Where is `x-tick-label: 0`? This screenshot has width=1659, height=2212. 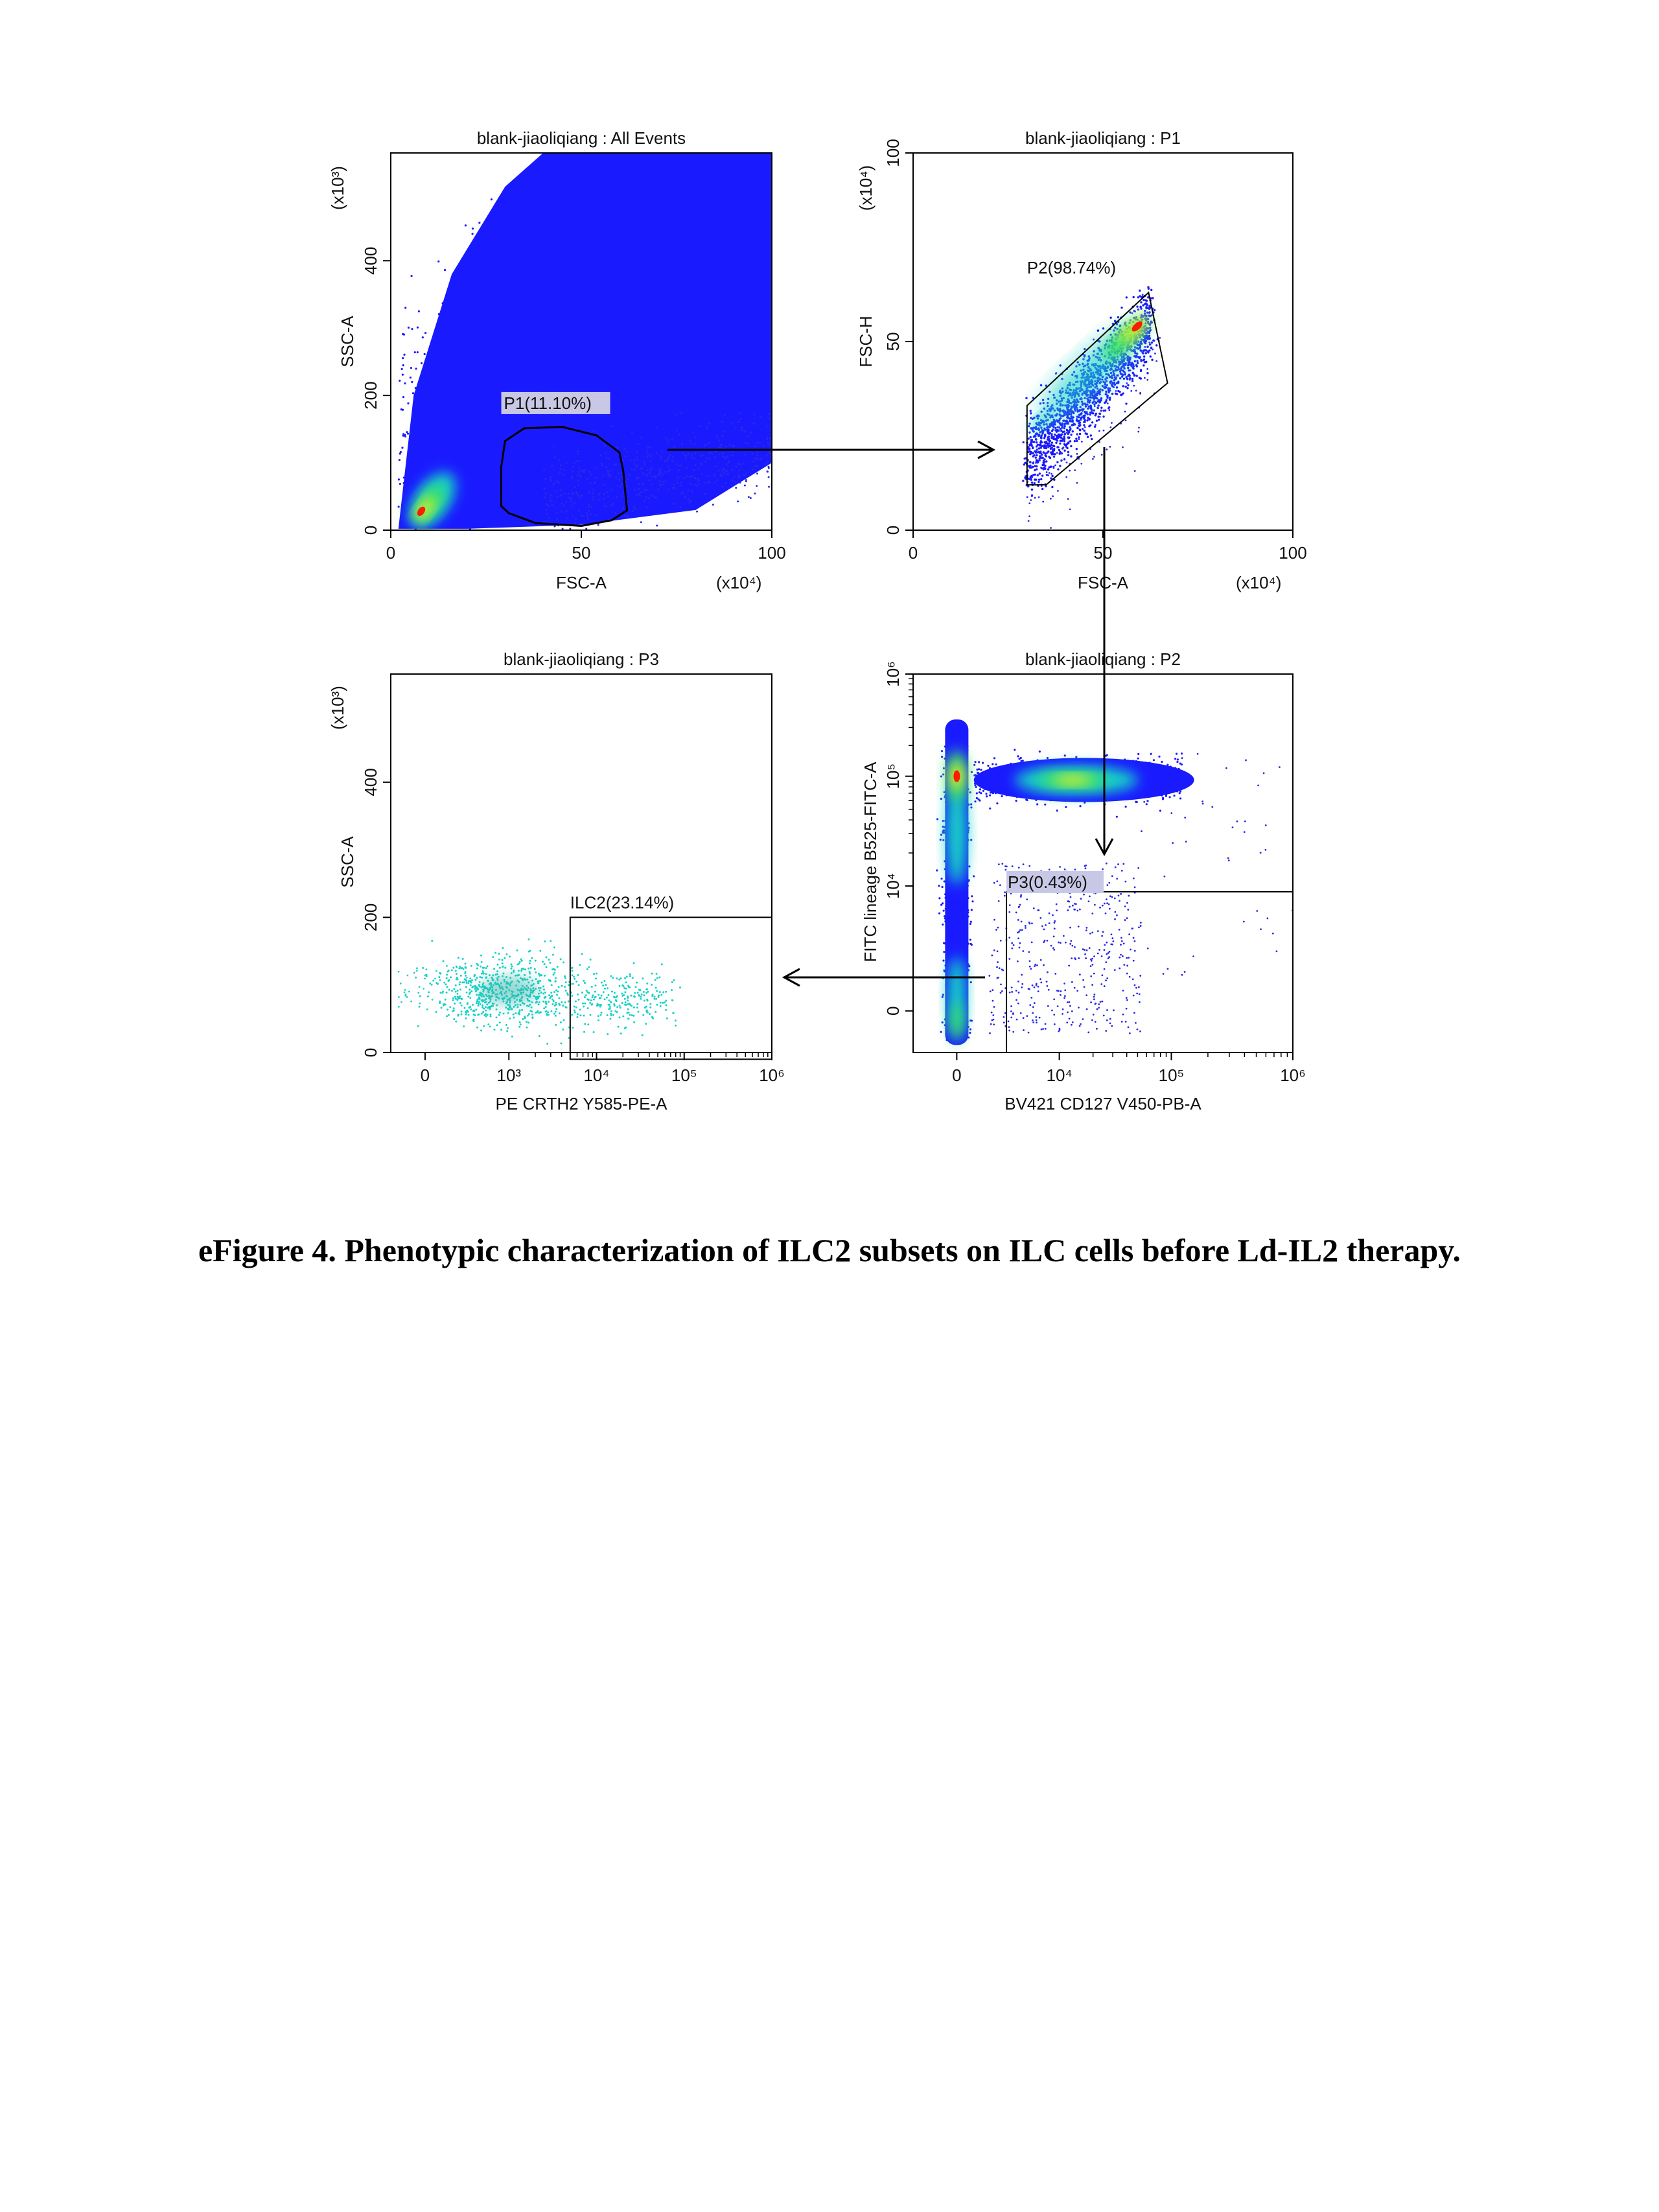 x-tick-label: 0 is located at coordinates (390, 553).